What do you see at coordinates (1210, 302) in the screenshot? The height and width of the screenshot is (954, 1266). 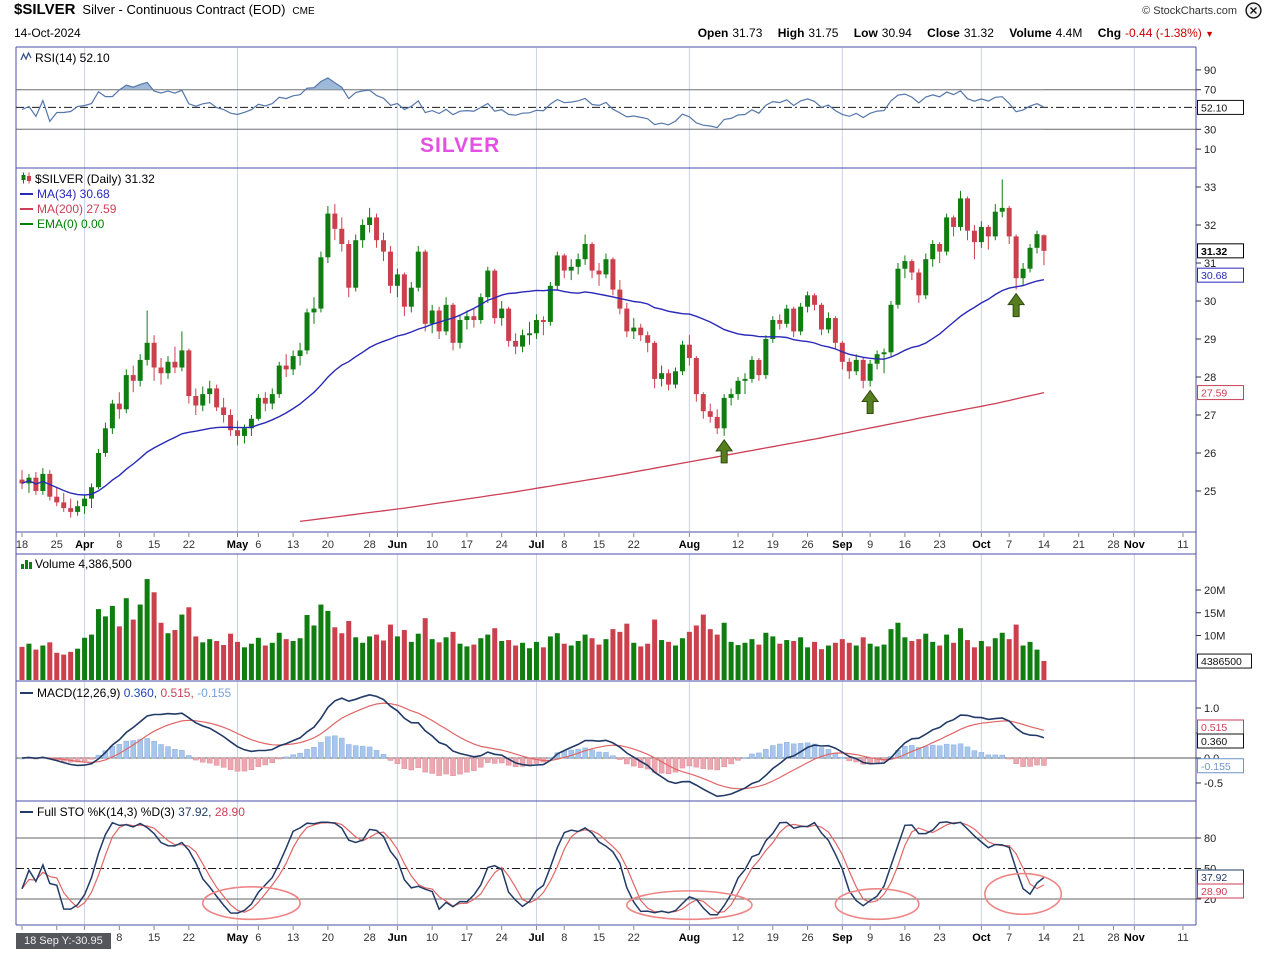 I see `svg-text: 30` at bounding box center [1210, 302].